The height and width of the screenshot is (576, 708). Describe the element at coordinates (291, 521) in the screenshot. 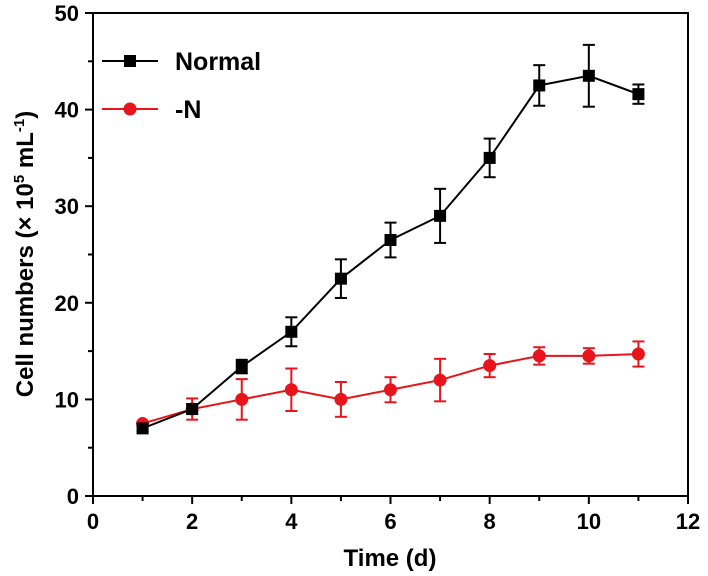

I see `x-tick-label: 4` at that location.